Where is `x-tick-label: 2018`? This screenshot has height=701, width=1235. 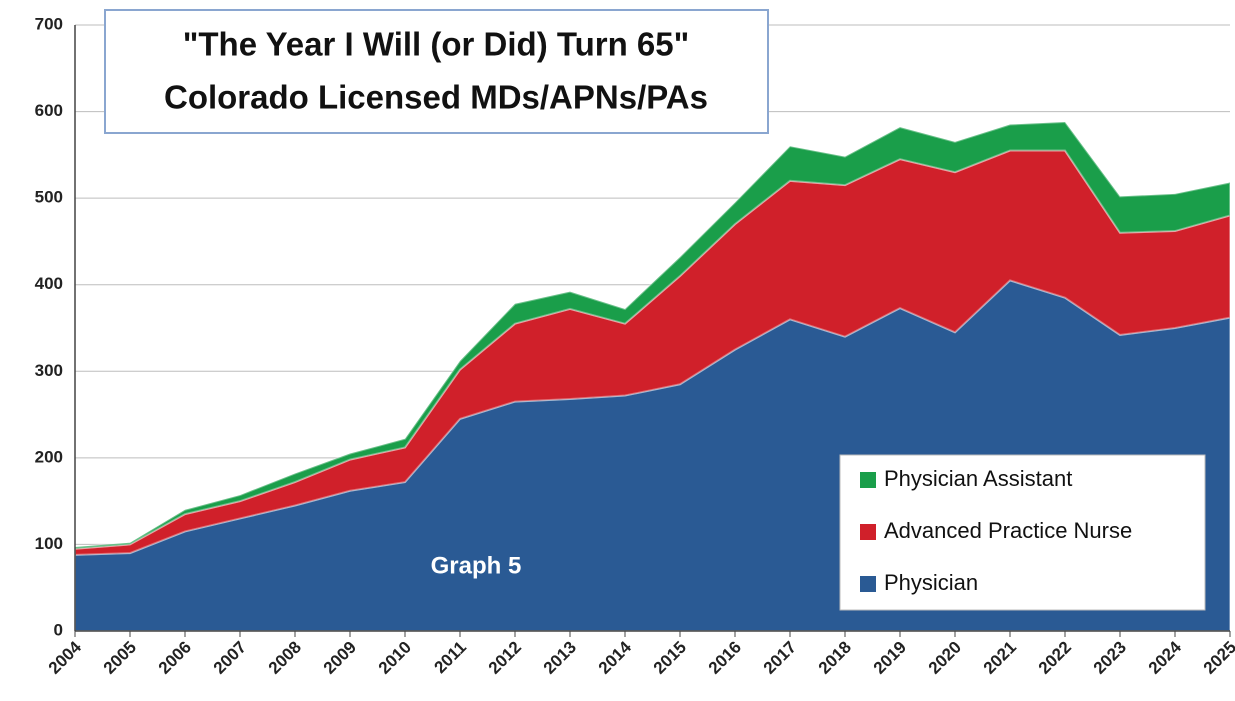
x-tick-label: 2018 is located at coordinates (835, 658).